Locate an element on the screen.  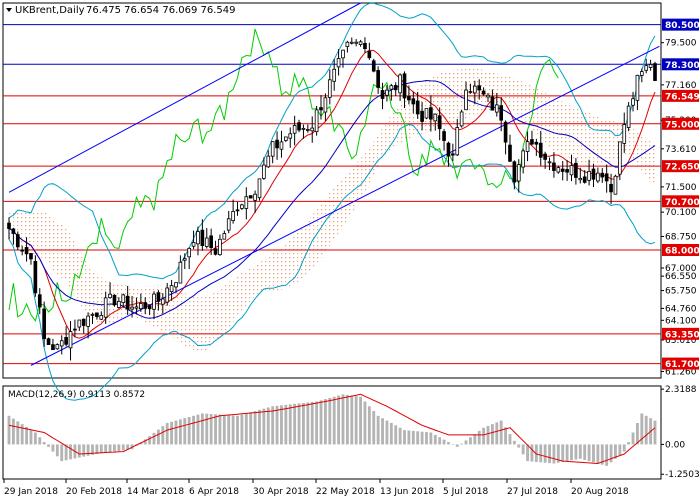
price-tick-label: 70.100 is located at coordinates (681, 213).